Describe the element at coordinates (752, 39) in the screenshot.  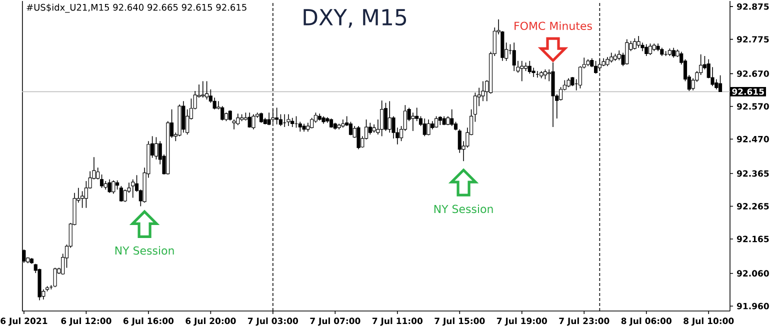
I see `y-tick-label: 92.775` at that location.